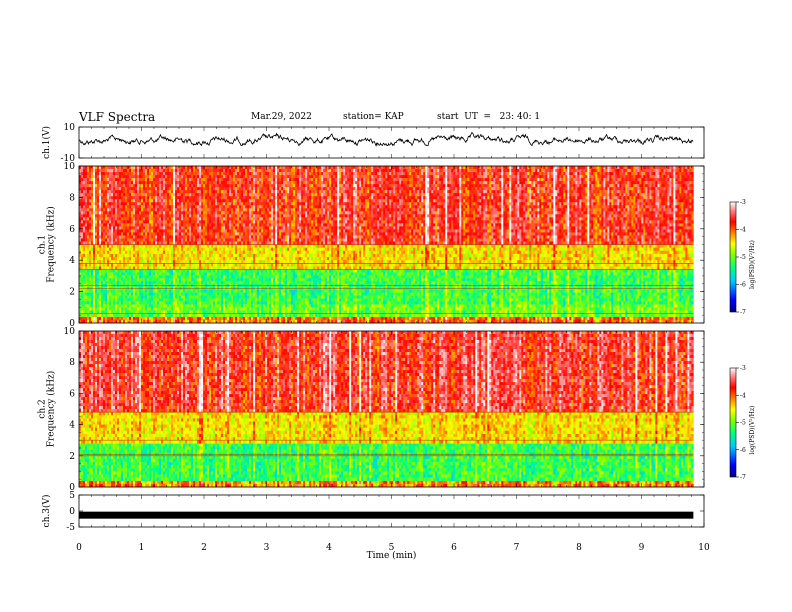  Describe the element at coordinates (72, 426) in the screenshot. I see `ch2-spectrogram-ytick-label: 4` at that location.